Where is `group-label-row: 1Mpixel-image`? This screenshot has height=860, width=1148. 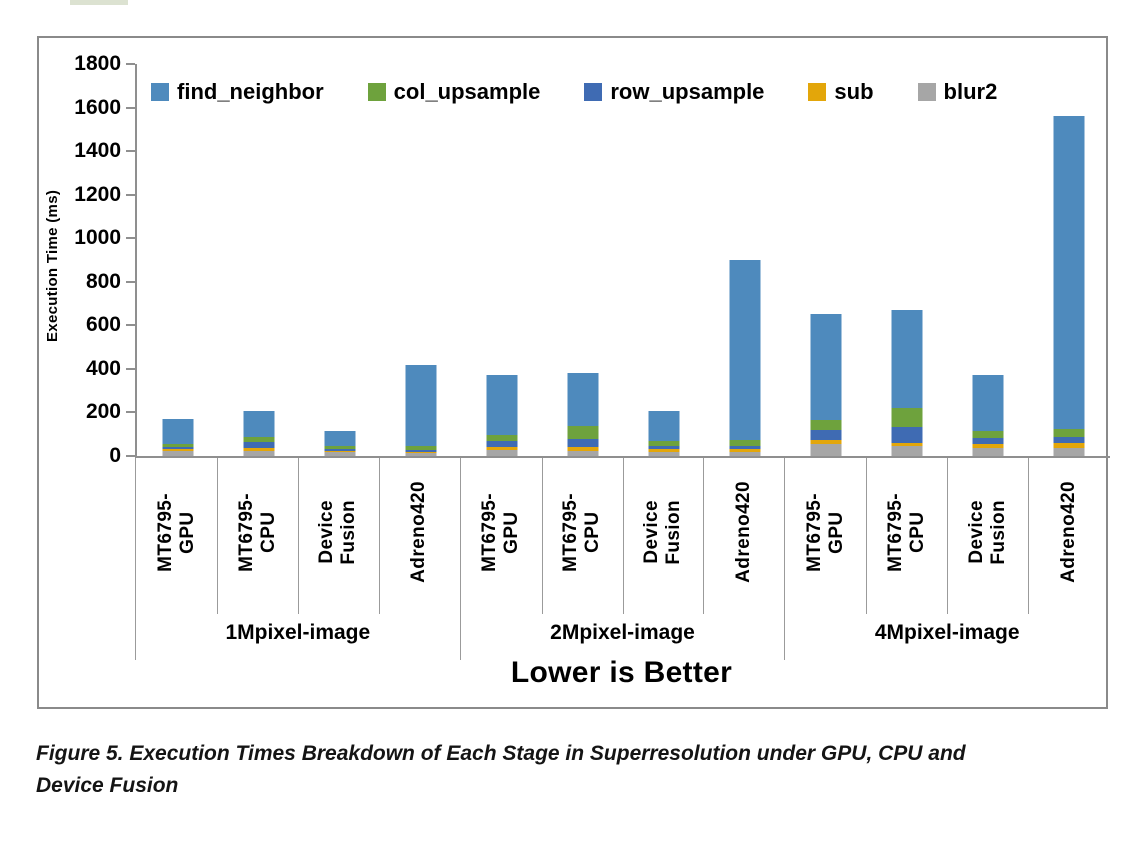
group-label-row: 1Mpixel-image is located at coordinates (298, 633).